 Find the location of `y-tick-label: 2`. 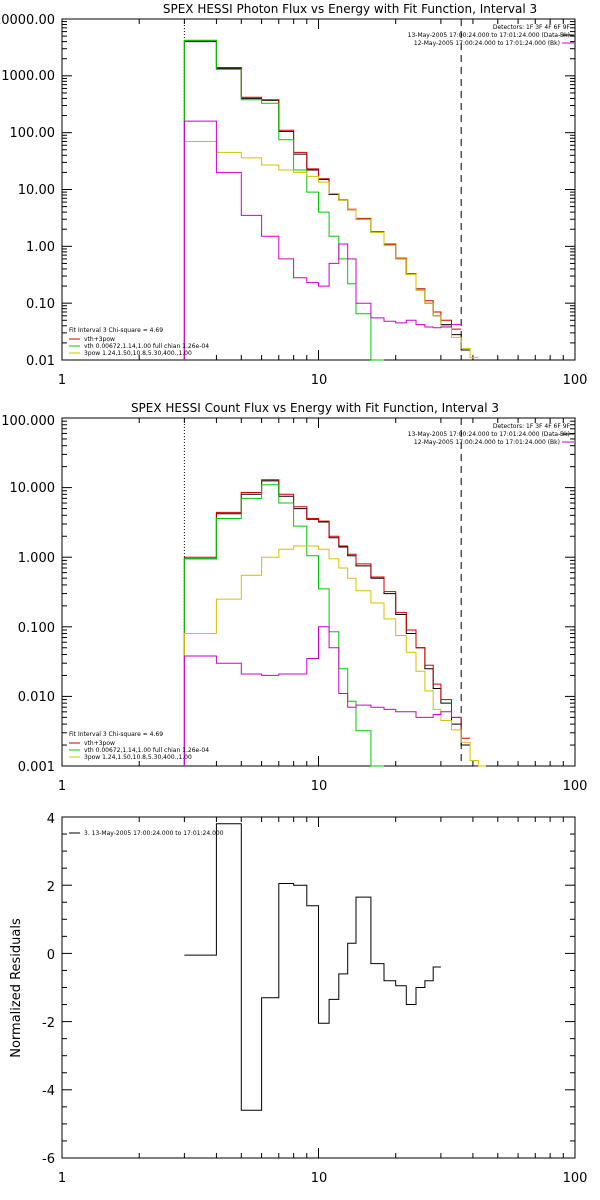

y-tick-label: 2 is located at coordinates (51, 887).